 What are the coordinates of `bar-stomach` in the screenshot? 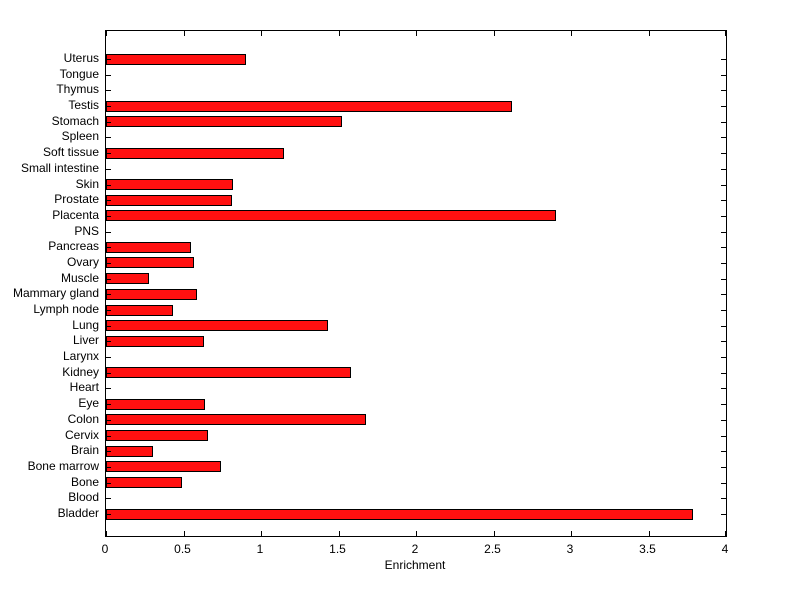 It's located at (224, 122).